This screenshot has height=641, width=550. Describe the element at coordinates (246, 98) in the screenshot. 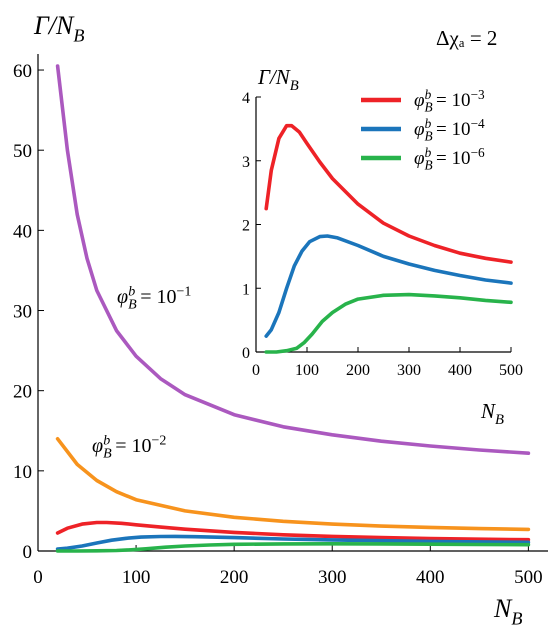

I see `inset-y-tick-label: 4` at that location.